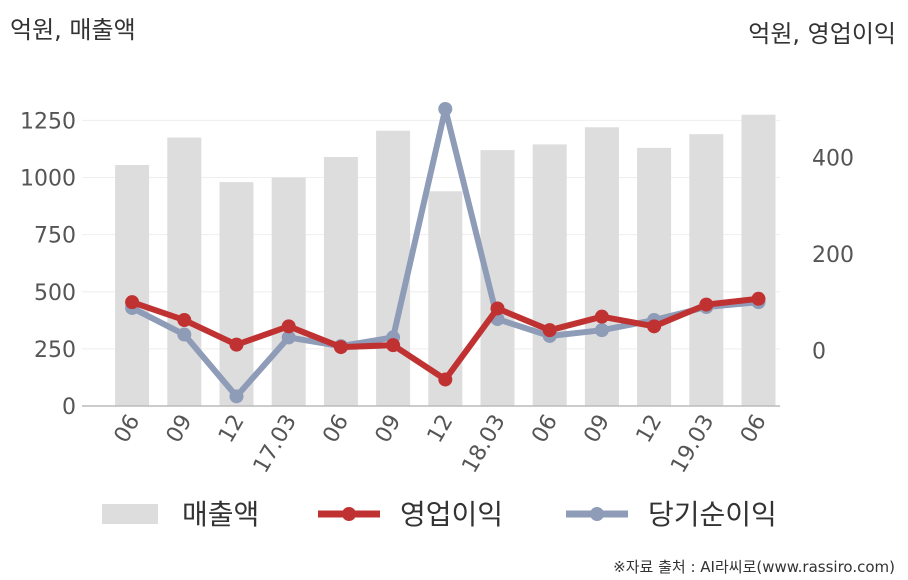  I want to click on source-note: ※자료 출처 : AI라씨로(www.rassiro.com), so click(754, 567).